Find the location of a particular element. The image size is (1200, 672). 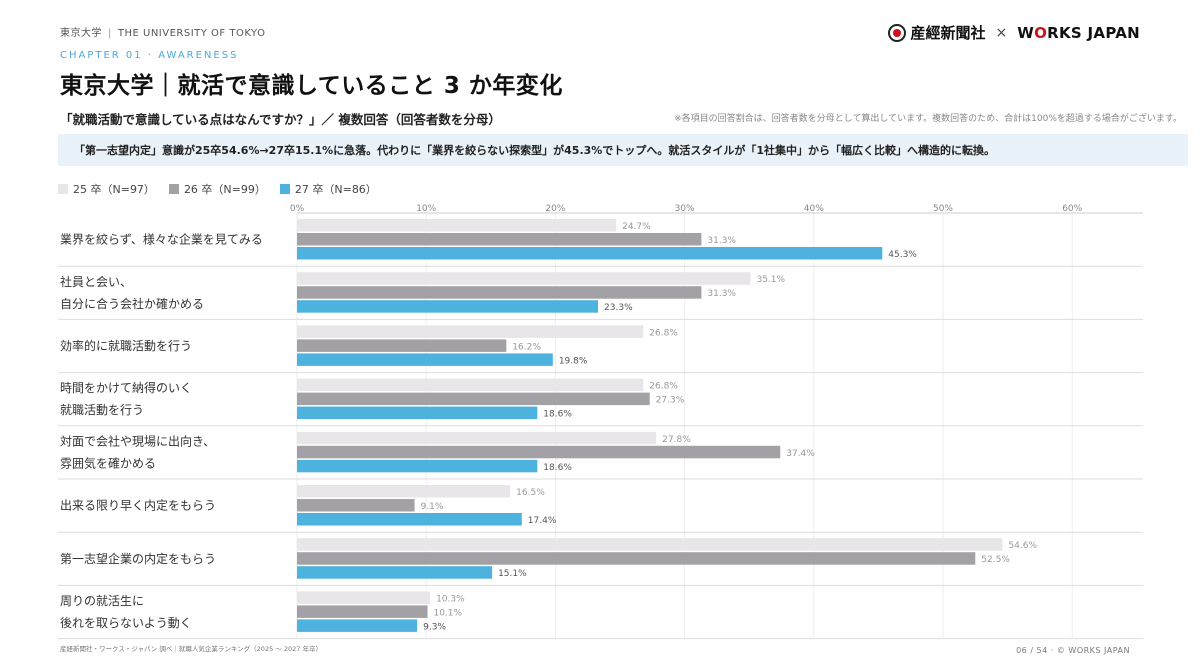

data-label-27: 45.3% is located at coordinates (902, 255).